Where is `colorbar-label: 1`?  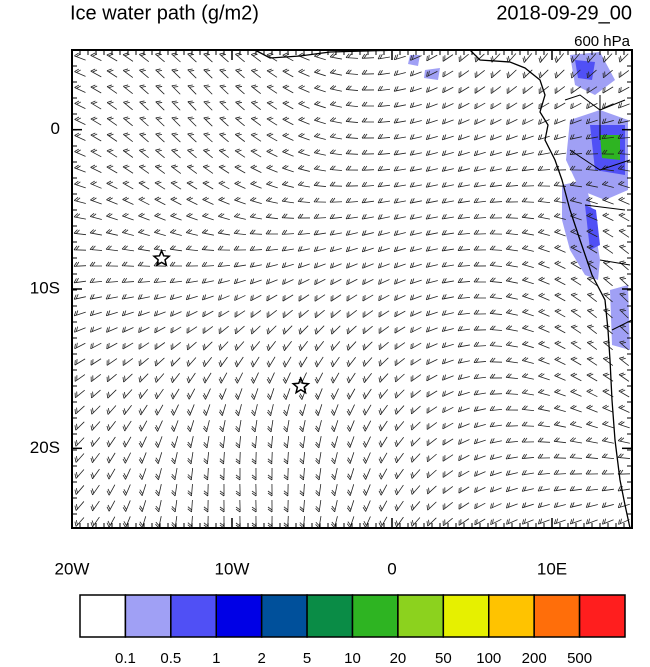 colorbar-label: 1 is located at coordinates (216, 658).